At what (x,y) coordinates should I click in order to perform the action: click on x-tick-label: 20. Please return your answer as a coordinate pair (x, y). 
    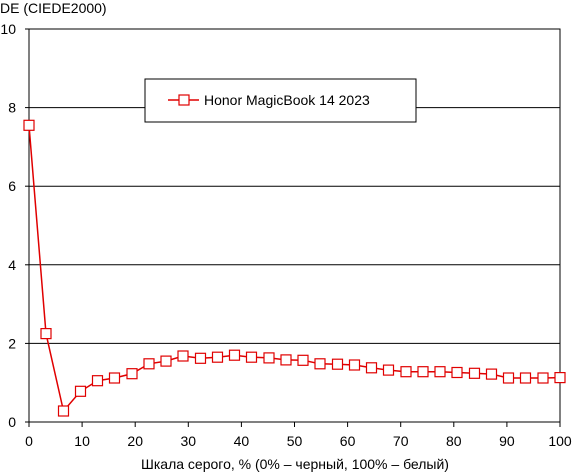
    Looking at the image, I should click on (135, 441).